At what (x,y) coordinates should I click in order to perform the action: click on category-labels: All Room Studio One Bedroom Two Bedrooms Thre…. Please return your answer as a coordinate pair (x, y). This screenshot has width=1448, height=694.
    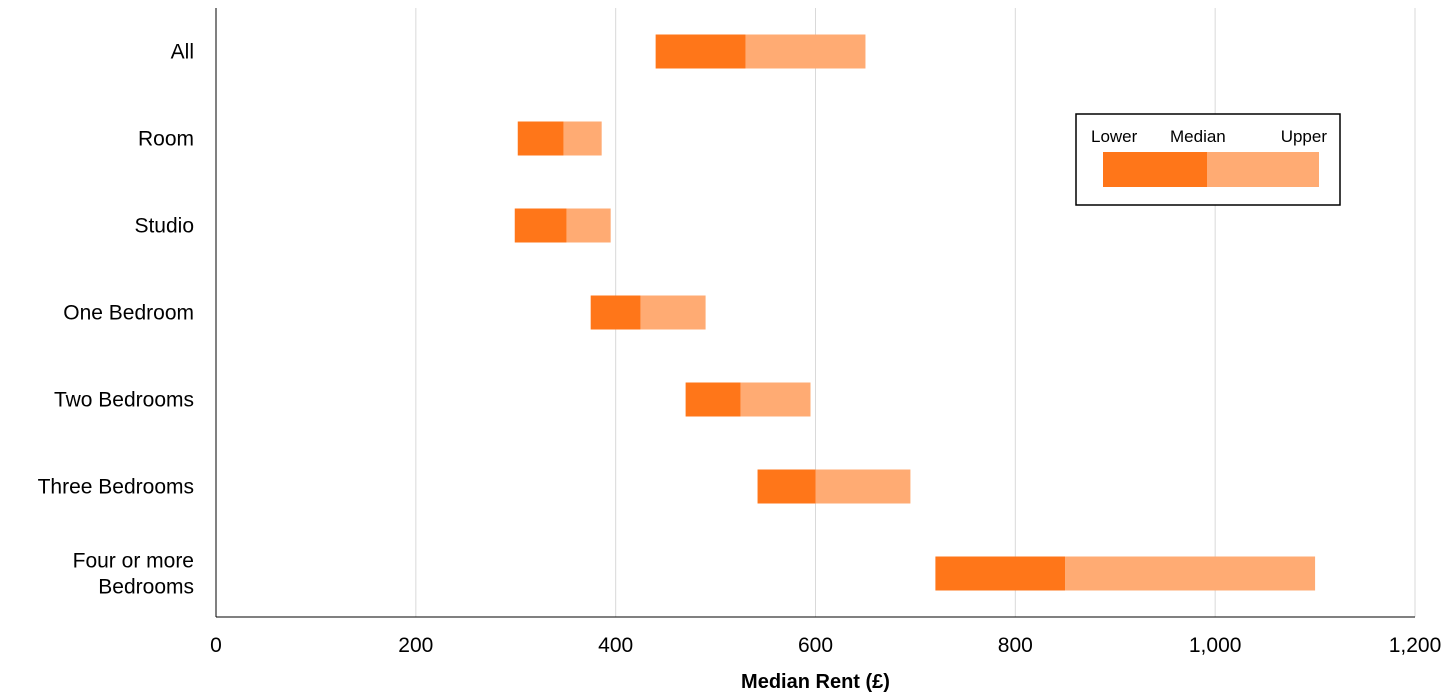
    Looking at the image, I should click on (116, 320).